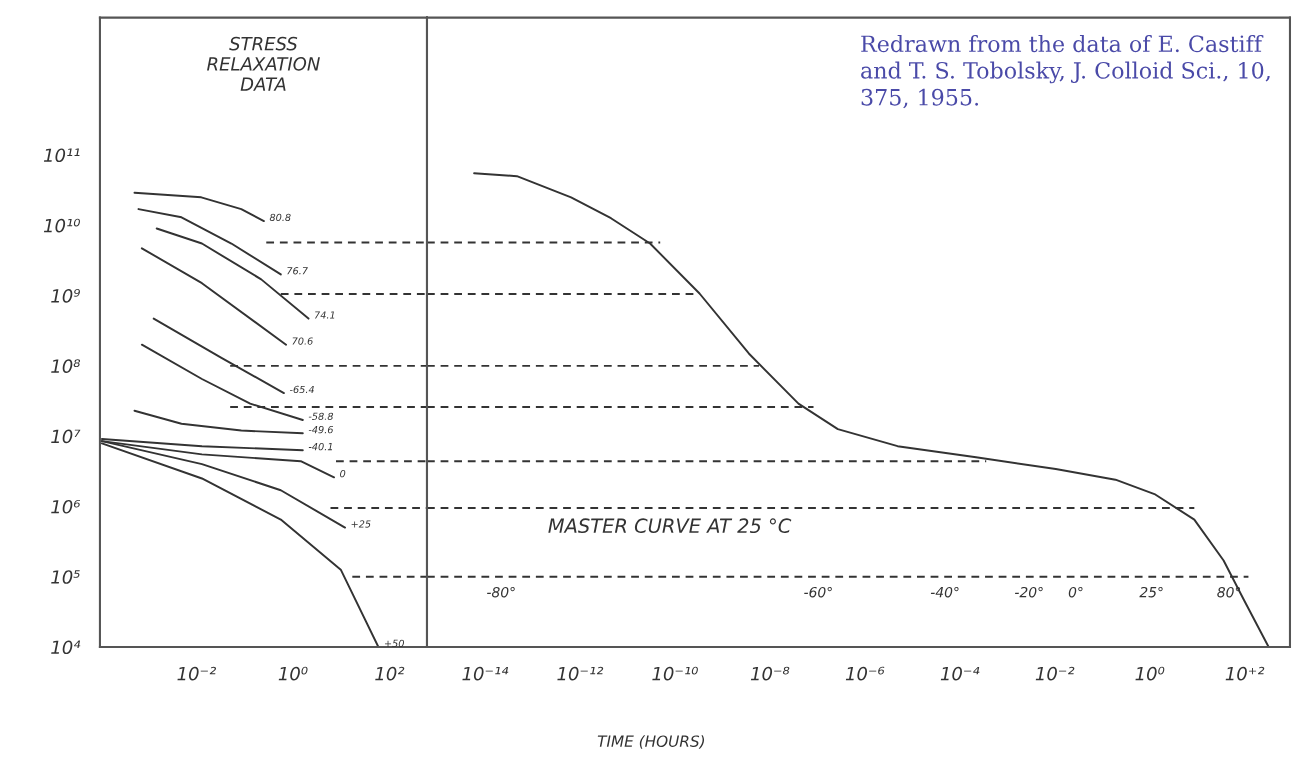  I want to click on x-axis-title: TIME (HOURS), so click(651, 742).